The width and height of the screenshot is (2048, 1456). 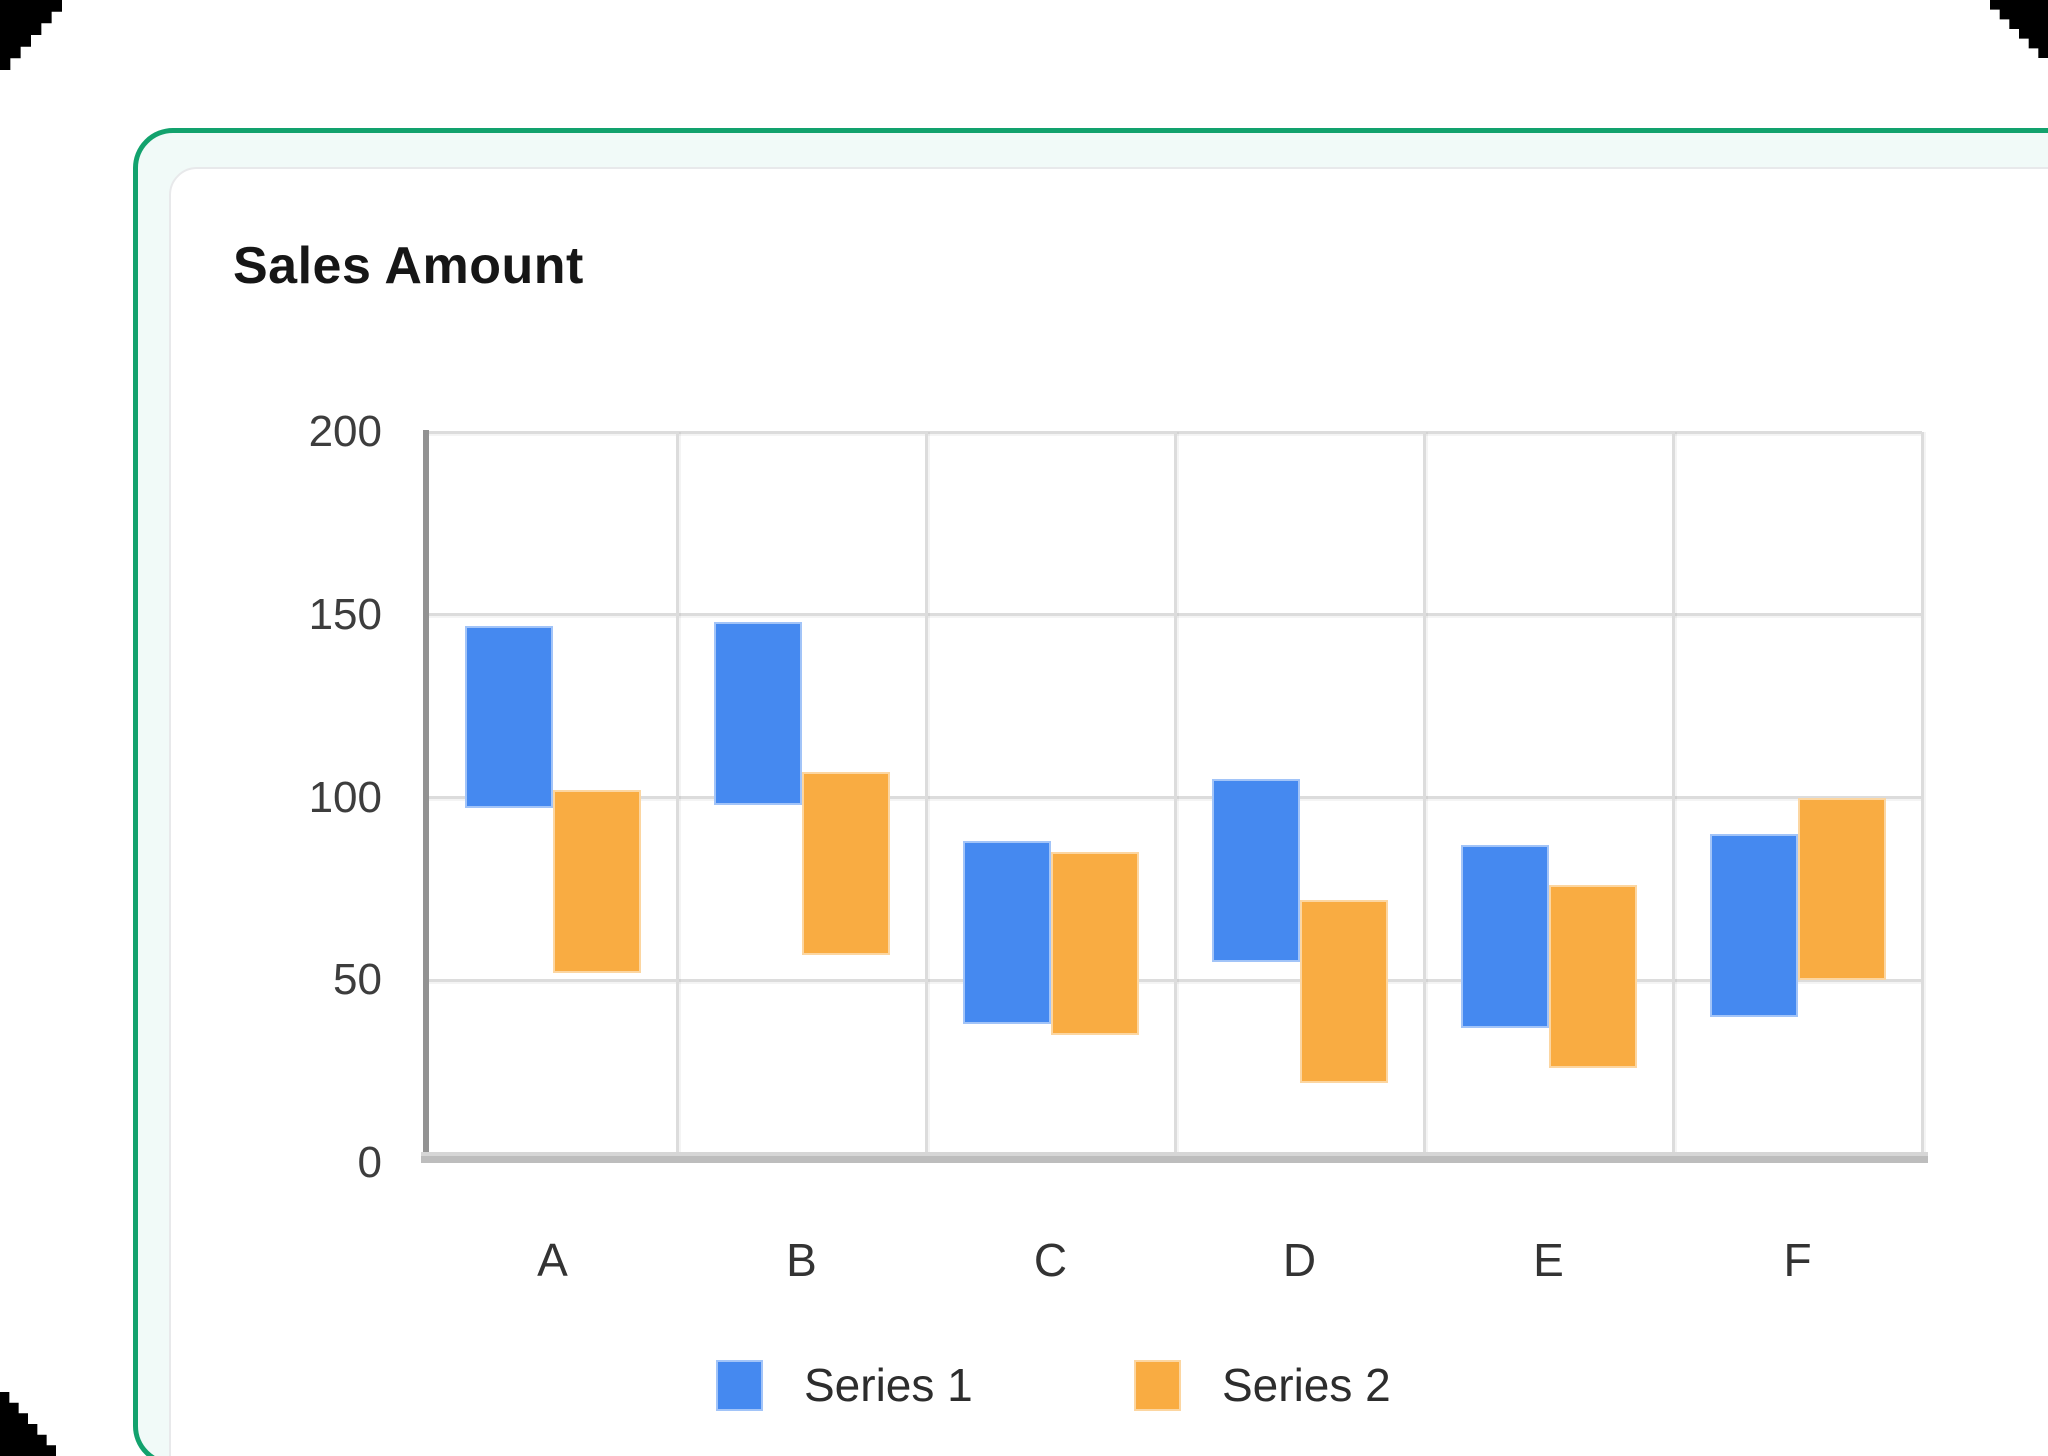 I want to click on legend-swatch-series1, so click(x=739, y=1385).